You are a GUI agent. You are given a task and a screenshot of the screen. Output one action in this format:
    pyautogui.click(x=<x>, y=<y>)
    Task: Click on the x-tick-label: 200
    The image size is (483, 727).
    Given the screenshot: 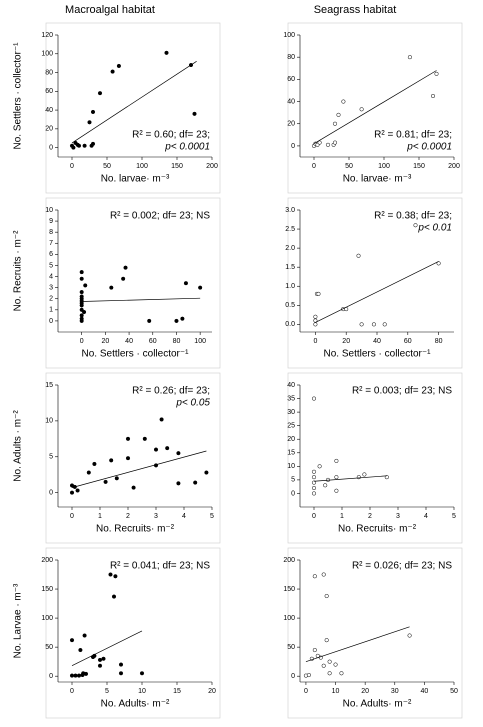 What is the action you would take?
    pyautogui.click(x=212, y=166)
    